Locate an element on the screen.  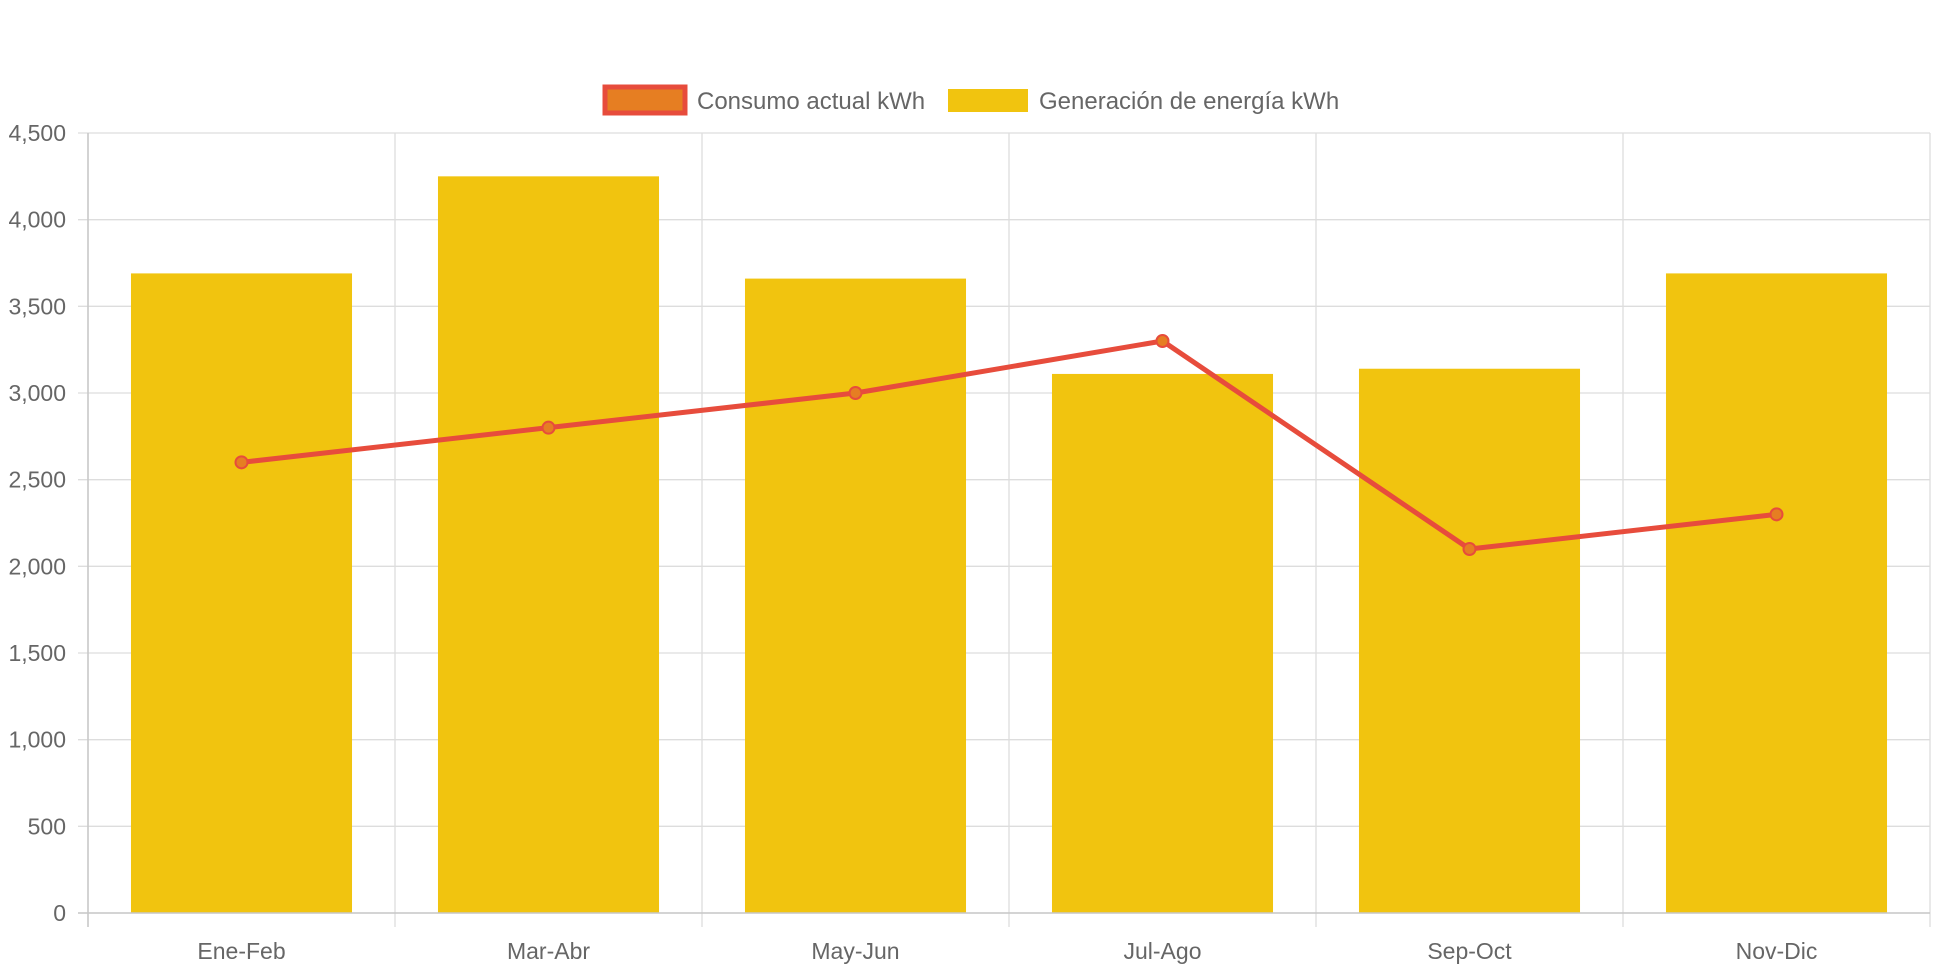
x-tick-label: May-Jun is located at coordinates (855, 951).